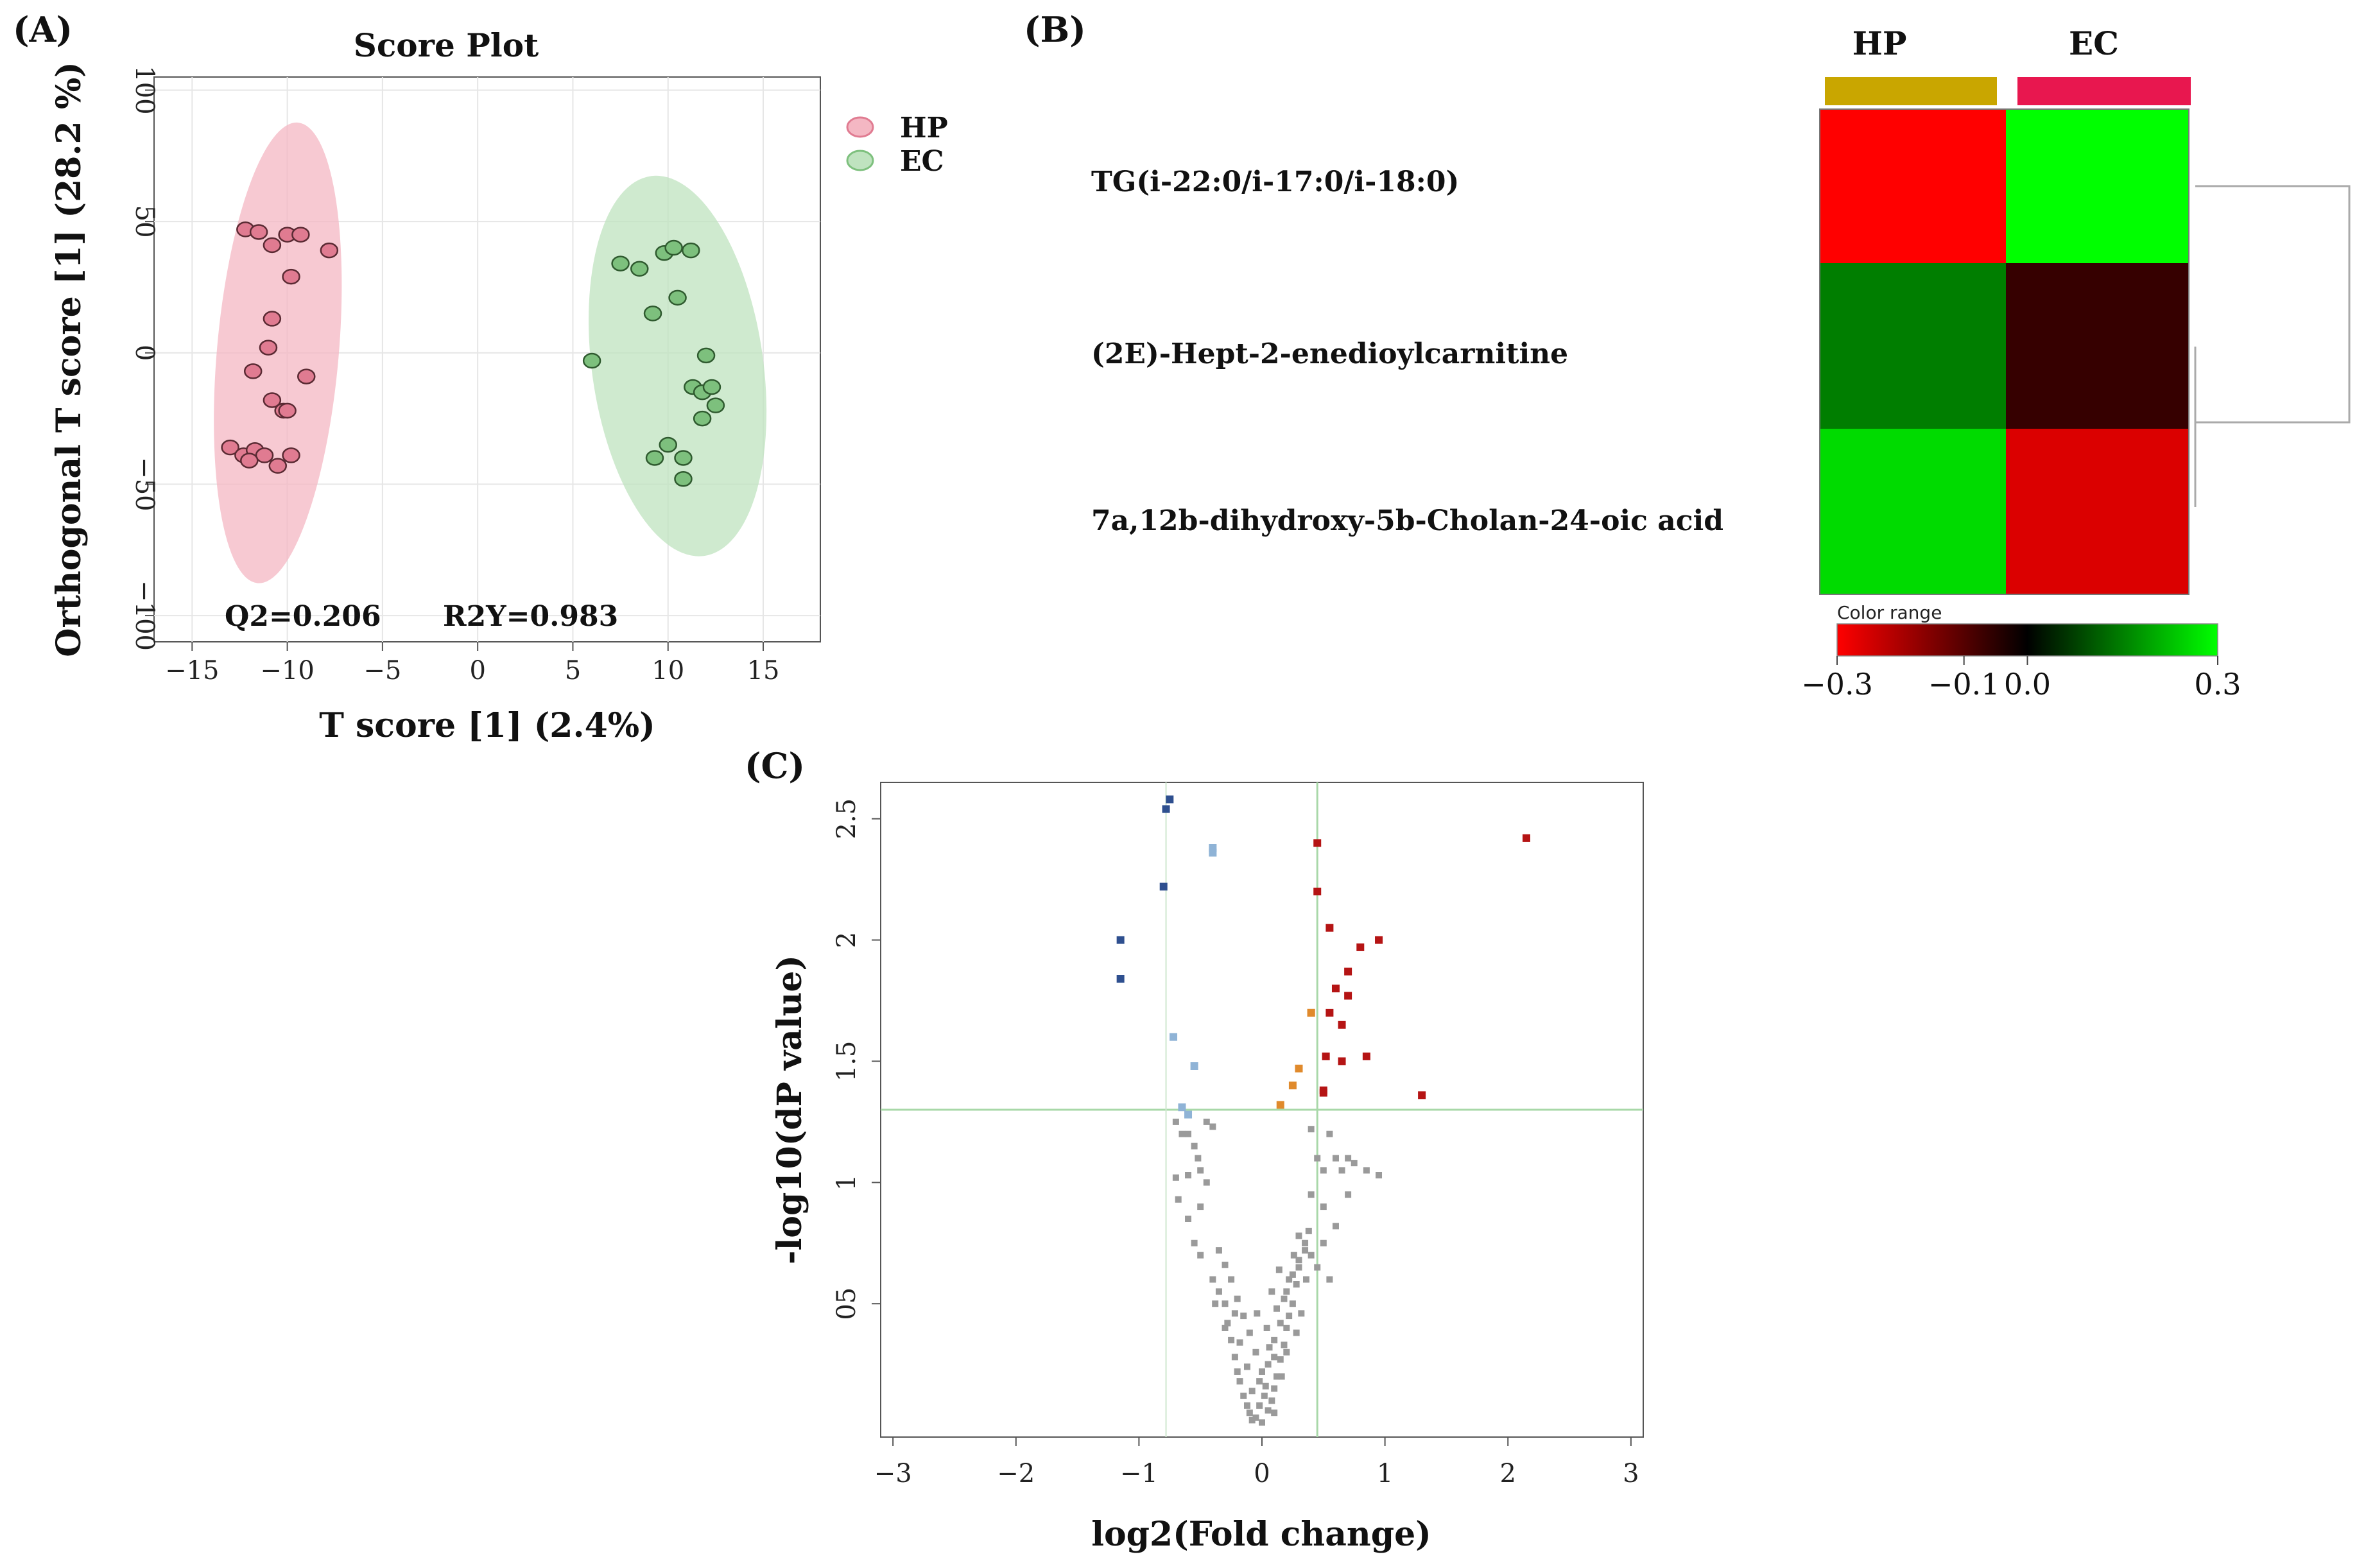  Describe the element at coordinates (2104, 91) in the screenshot. I see `heatmap-ec-group-bar` at that location.